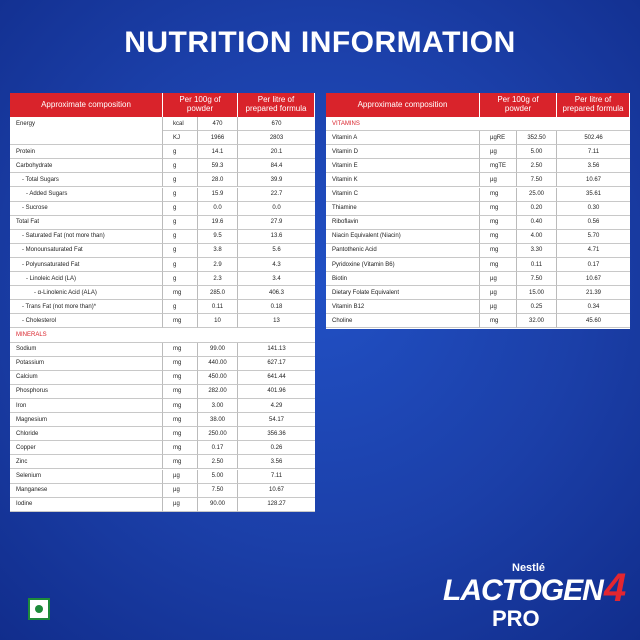 Image resolution: width=640 pixels, height=640 pixels. I want to click on column-header: Per litre of prepared formula, so click(593, 105).